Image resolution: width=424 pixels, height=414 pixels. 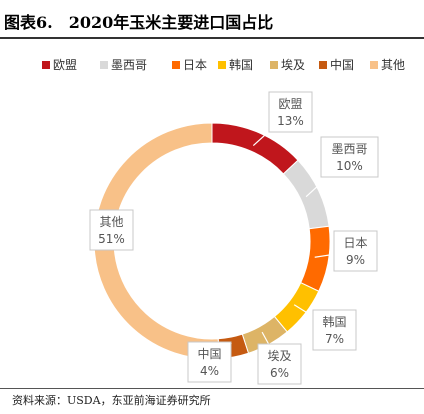 What do you see at coordinates (209, 353) in the screenshot?
I see `data-label-name-china: 中国` at bounding box center [209, 353].